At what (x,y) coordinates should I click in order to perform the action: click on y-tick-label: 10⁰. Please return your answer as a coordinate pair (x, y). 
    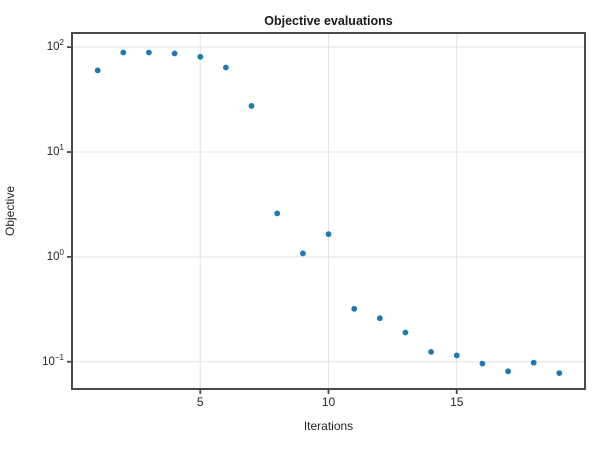
    Looking at the image, I should click on (55, 255).